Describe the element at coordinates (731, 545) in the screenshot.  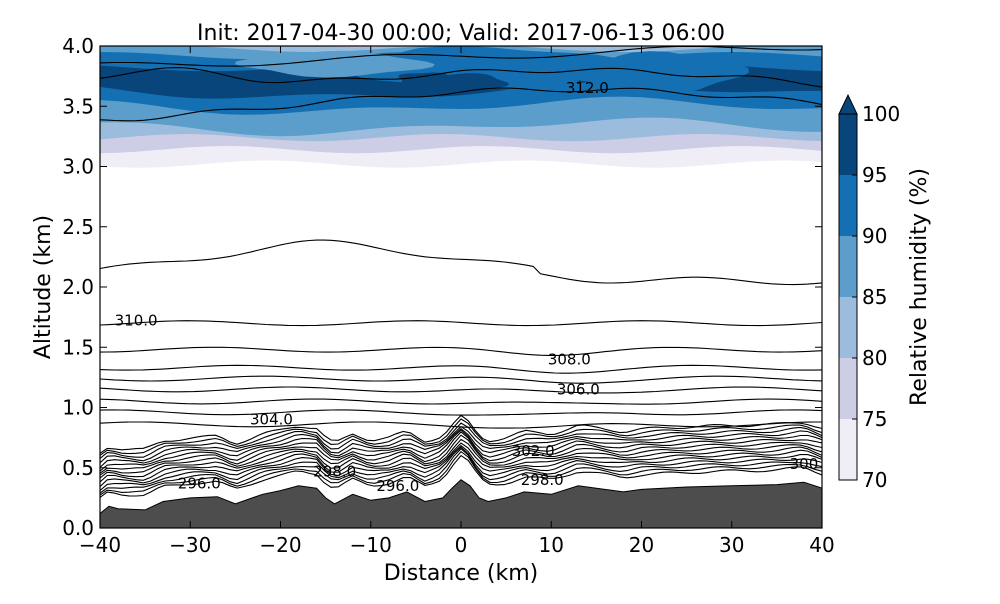
I see `x-tick-label: 30` at that location.